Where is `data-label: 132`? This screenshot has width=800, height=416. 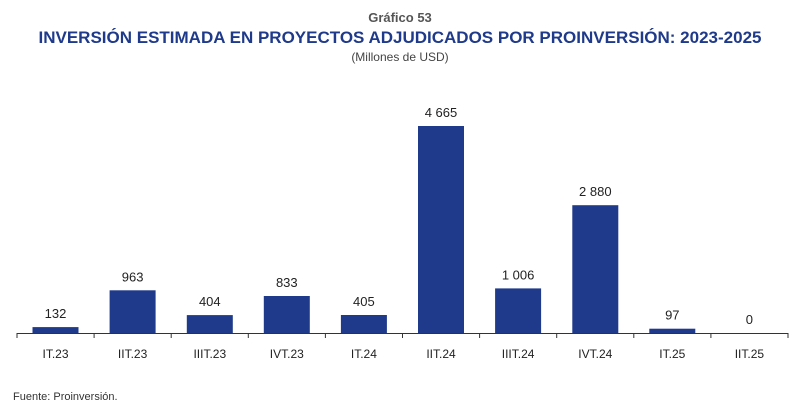
data-label: 132 is located at coordinates (56, 313).